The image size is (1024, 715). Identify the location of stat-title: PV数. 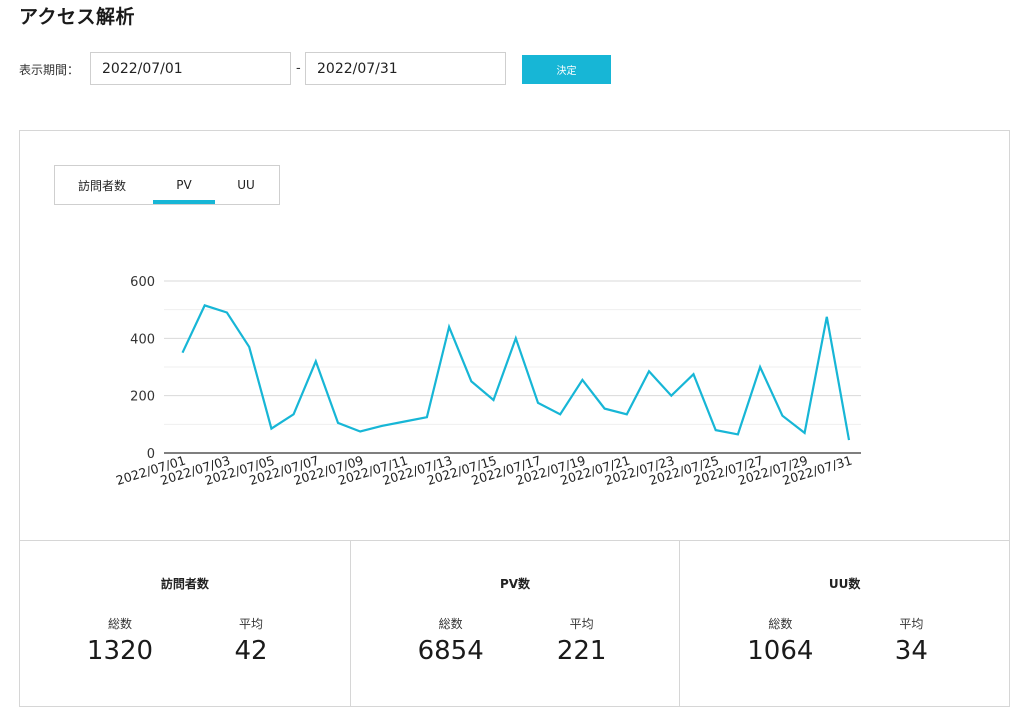
(515, 584).